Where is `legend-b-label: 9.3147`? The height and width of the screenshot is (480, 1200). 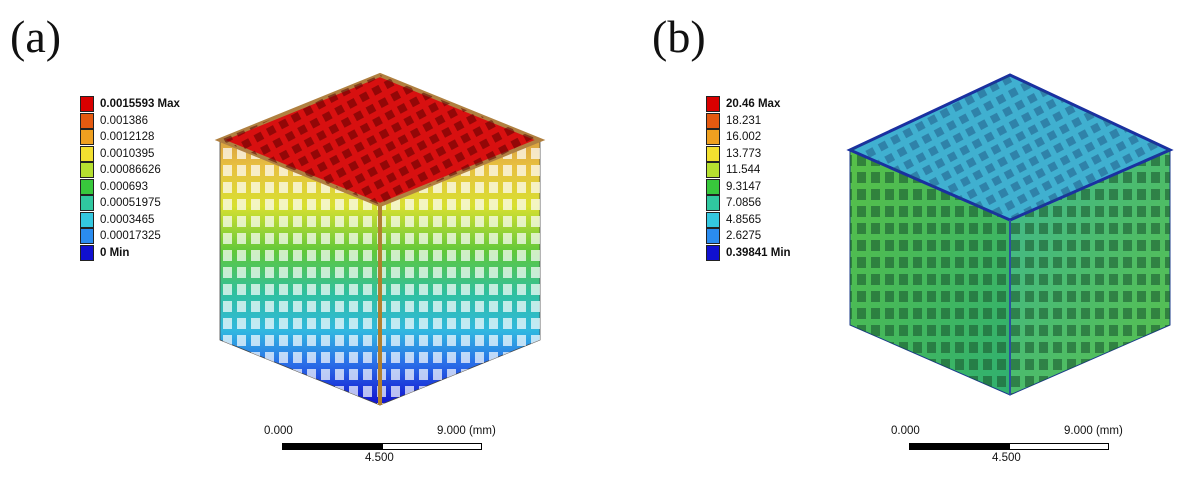 legend-b-label: 9.3147 is located at coordinates (744, 186).